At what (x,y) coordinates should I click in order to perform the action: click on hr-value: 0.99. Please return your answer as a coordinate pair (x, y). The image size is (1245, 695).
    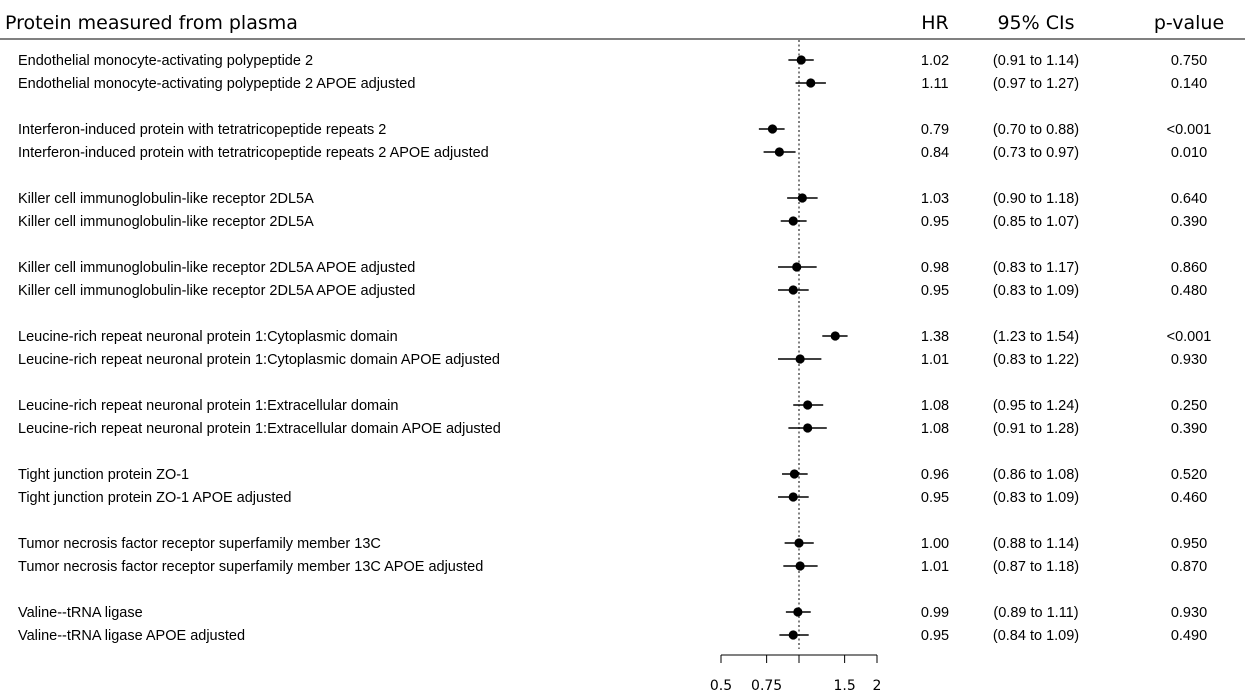
    Looking at the image, I should click on (935, 613).